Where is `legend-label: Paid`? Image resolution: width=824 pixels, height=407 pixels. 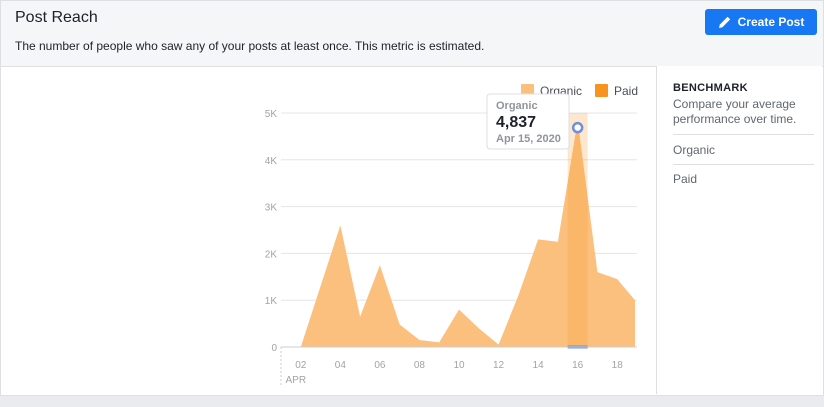
legend-label: Paid is located at coordinates (626, 91).